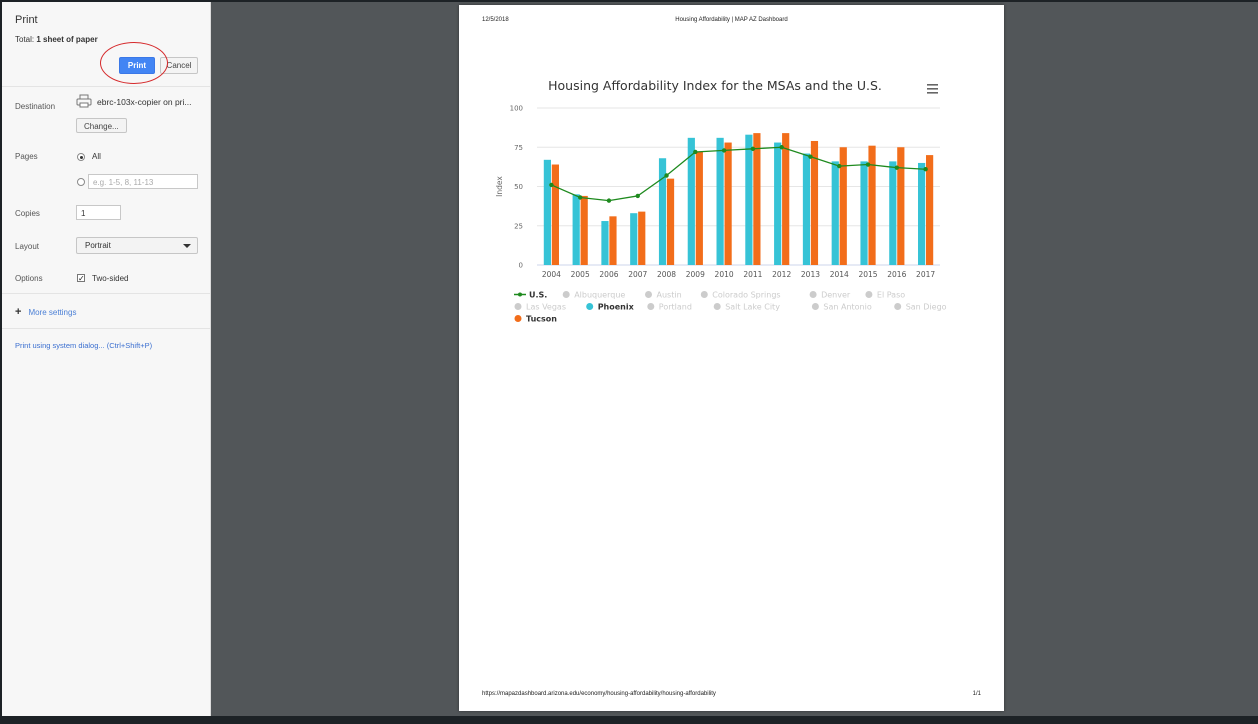 Image resolution: width=1258 pixels, height=724 pixels. I want to click on dialog-title: Print, so click(26, 20).